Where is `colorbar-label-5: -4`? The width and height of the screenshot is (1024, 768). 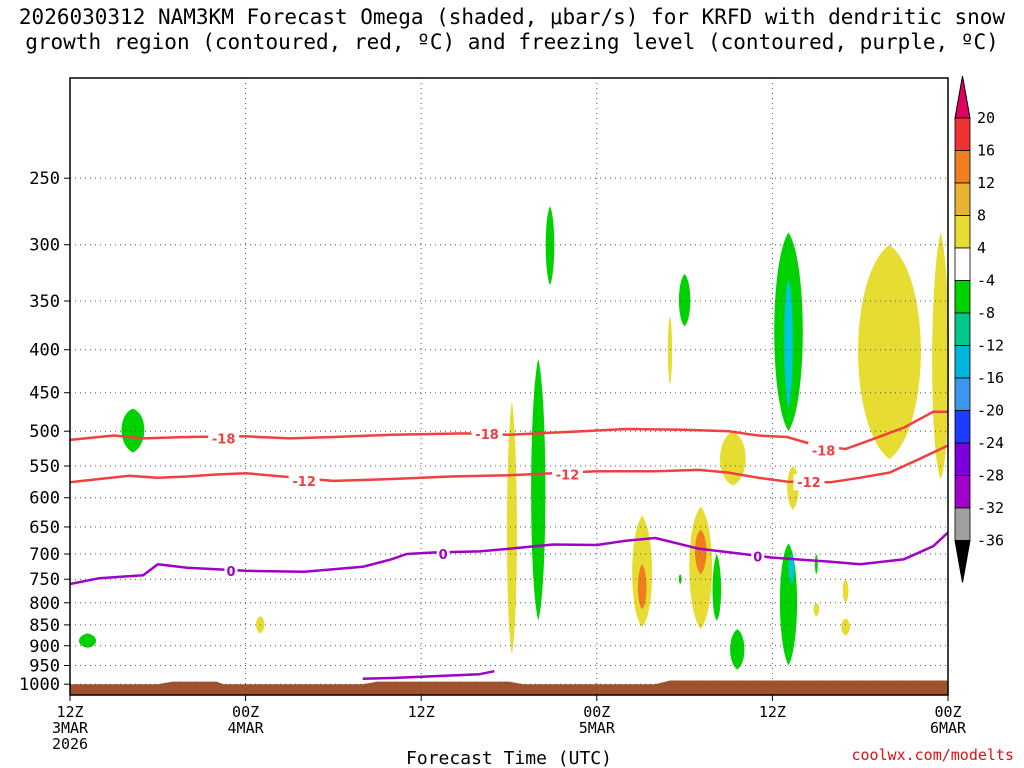 colorbar-label-5: -4 is located at coordinates (986, 281).